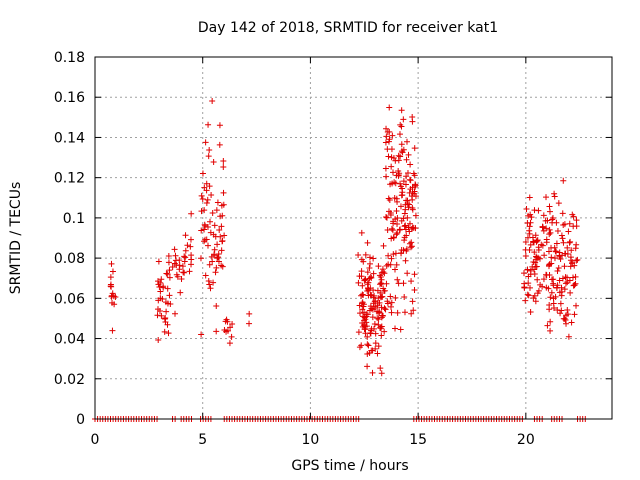 This screenshot has width=640, height=480. Describe the element at coordinates (69, 179) in the screenshot. I see `y-tick-label: 0.12` at that location.